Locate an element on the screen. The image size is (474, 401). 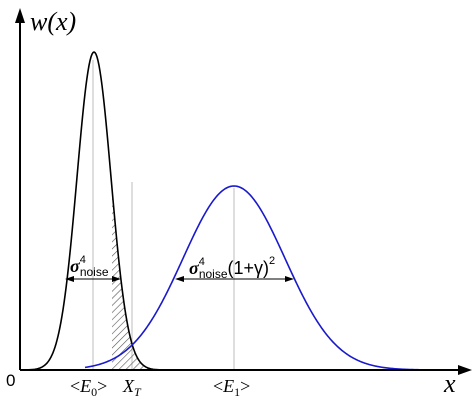
sigma-left-arrowhead-l is located at coordinates (69, 279).